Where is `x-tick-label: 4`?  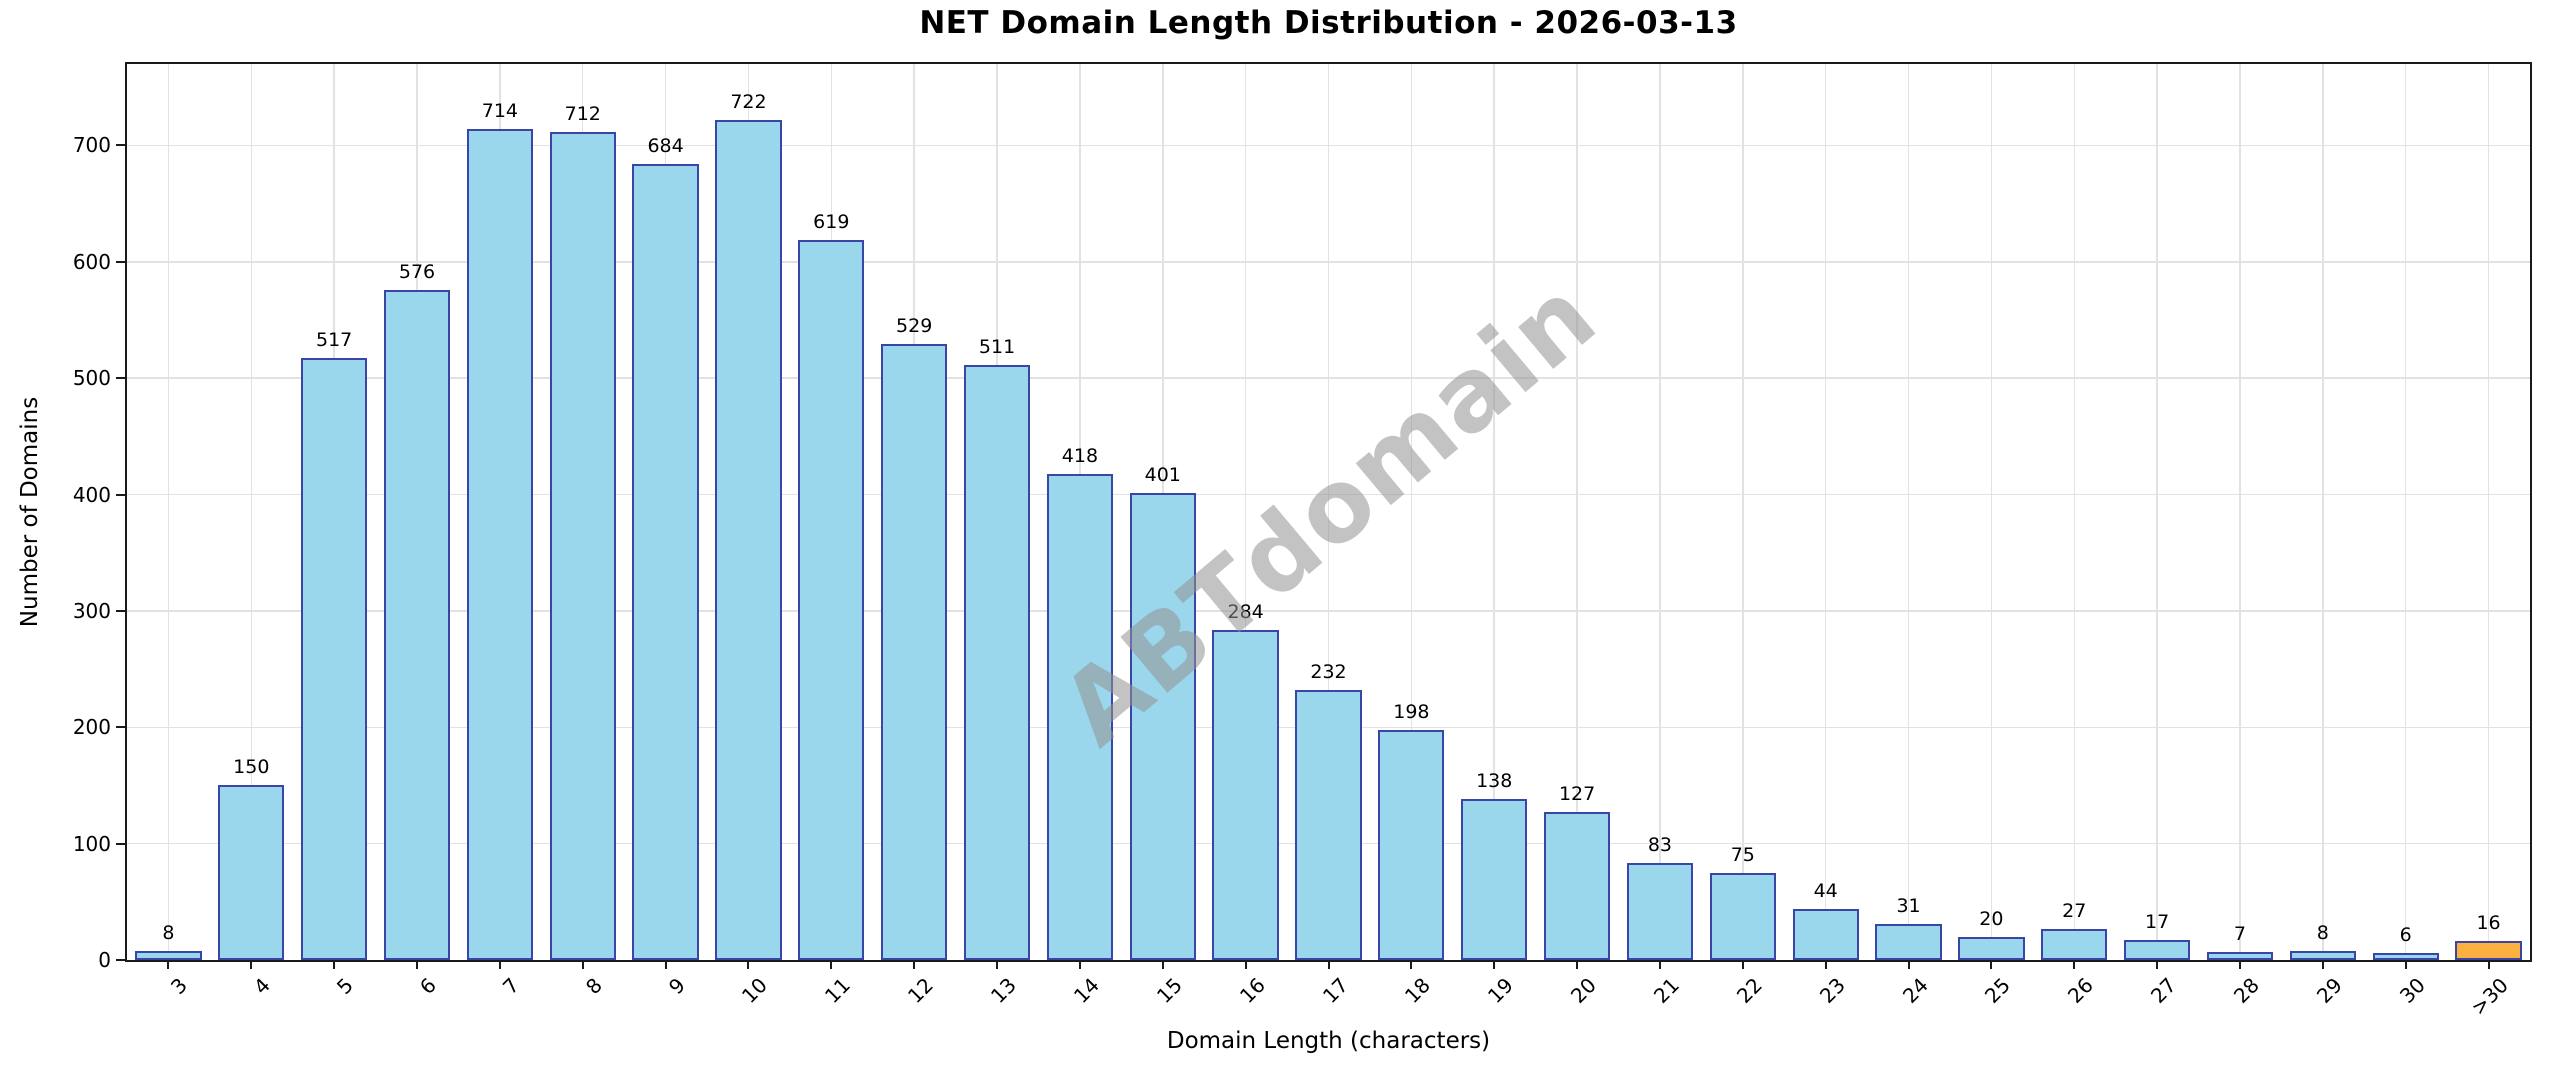 x-tick-label: 4 is located at coordinates (262, 986).